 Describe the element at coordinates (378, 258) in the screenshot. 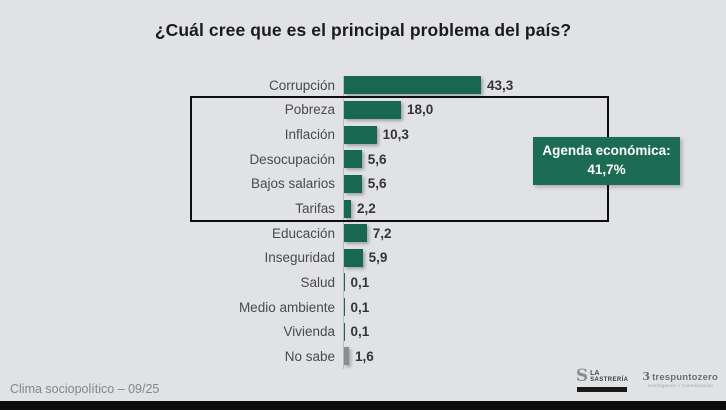

I see `value-label: 5,9` at that location.